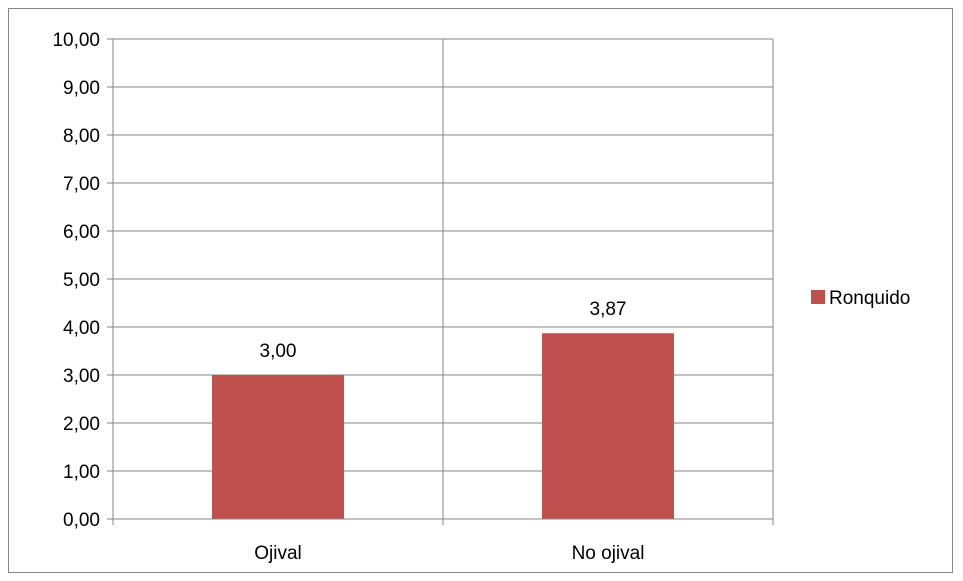  I want to click on y-tick-label: 8,00, so click(81, 136).